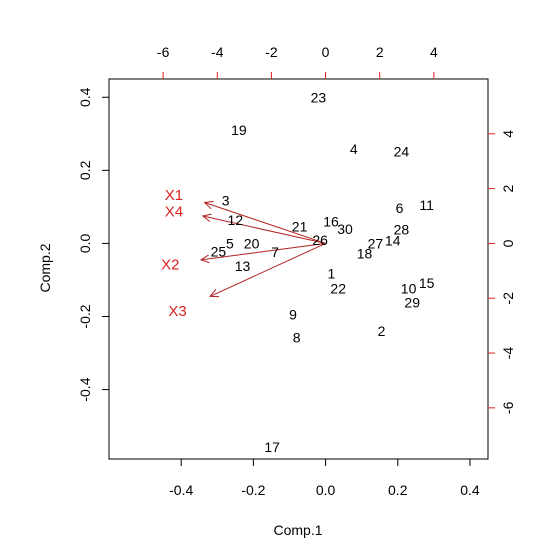 The width and height of the screenshot is (558, 557). Describe the element at coordinates (174, 195) in the screenshot. I see `variable-label-x1: X1` at that location.